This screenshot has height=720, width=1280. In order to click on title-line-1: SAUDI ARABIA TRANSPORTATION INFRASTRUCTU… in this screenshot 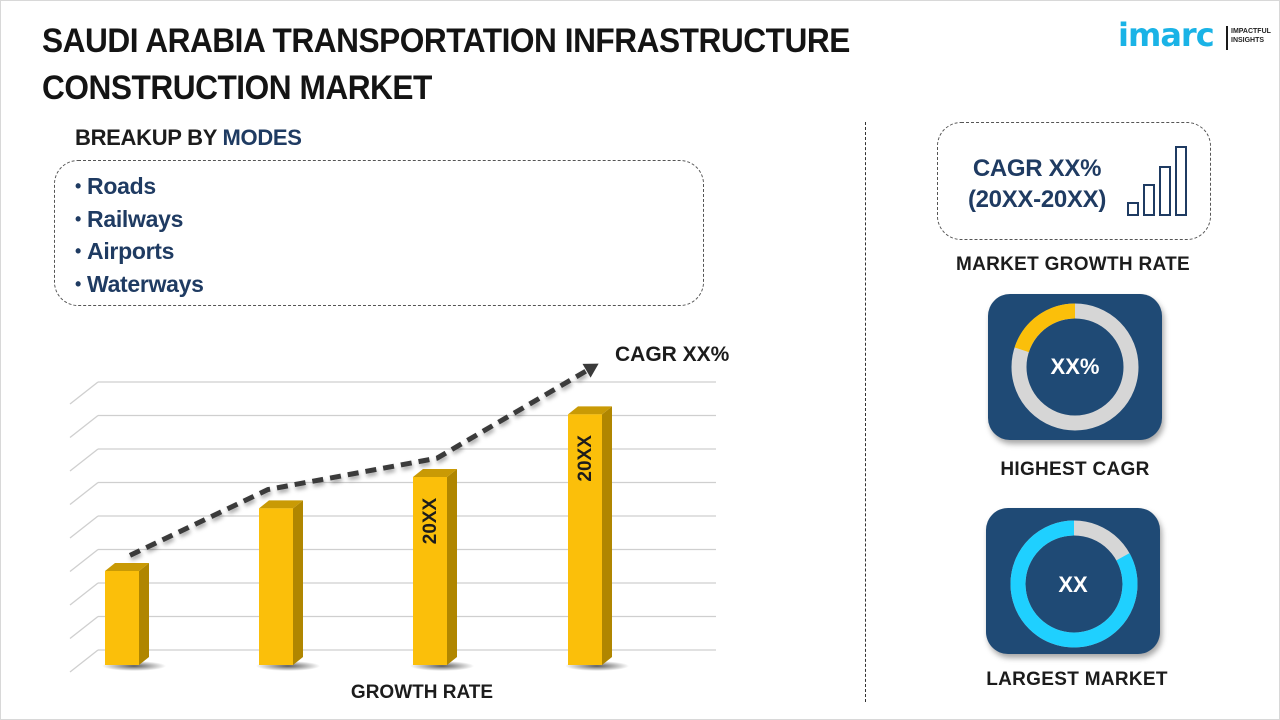, I will do `click(446, 41)`.